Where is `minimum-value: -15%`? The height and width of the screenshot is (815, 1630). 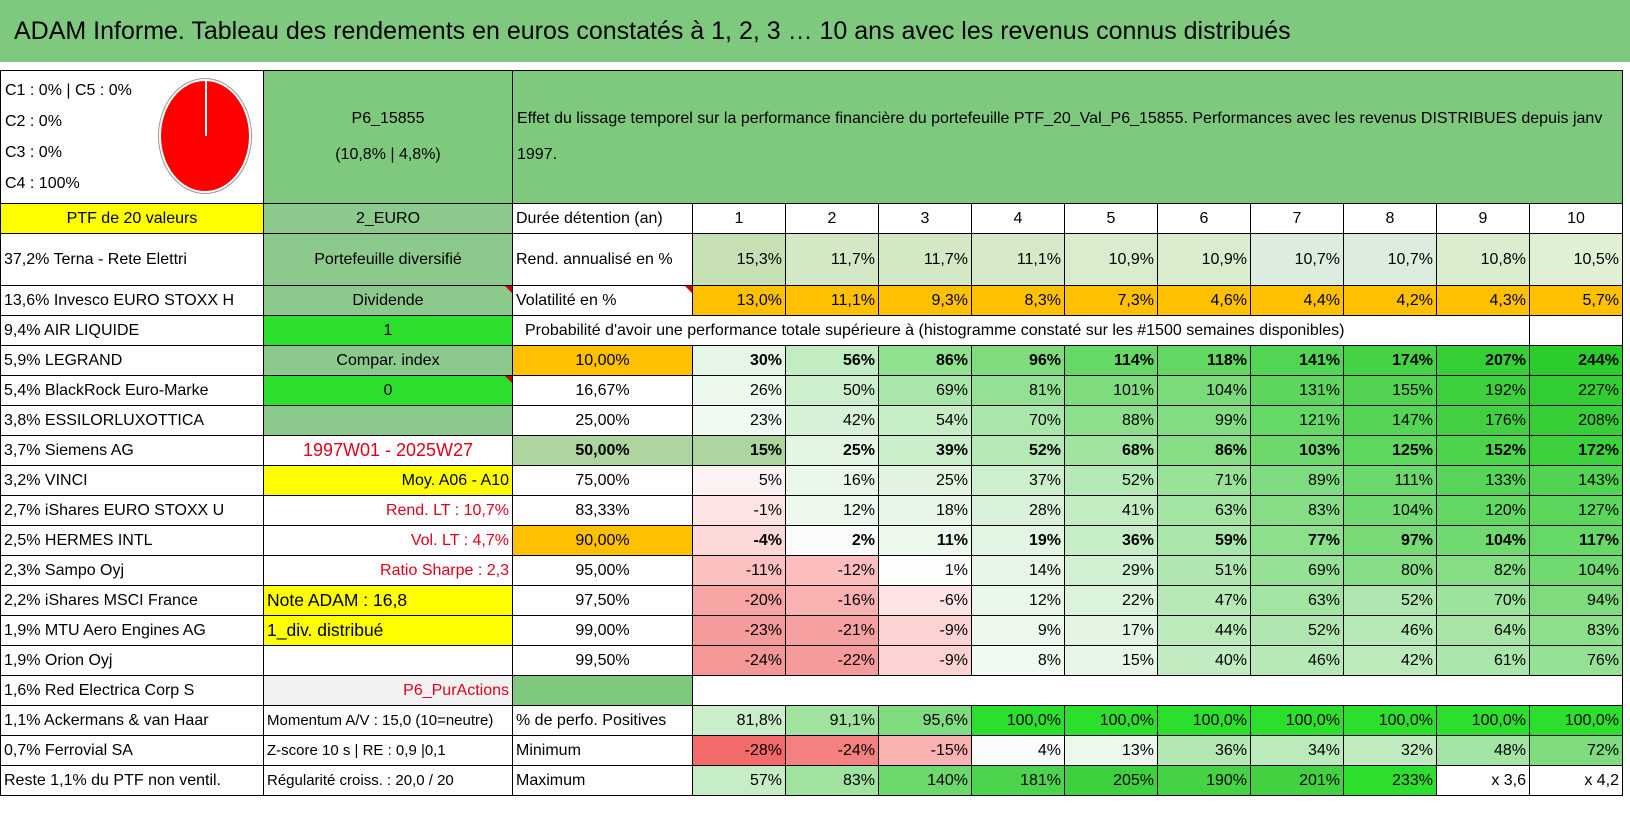 minimum-value: -15% is located at coordinates (925, 750).